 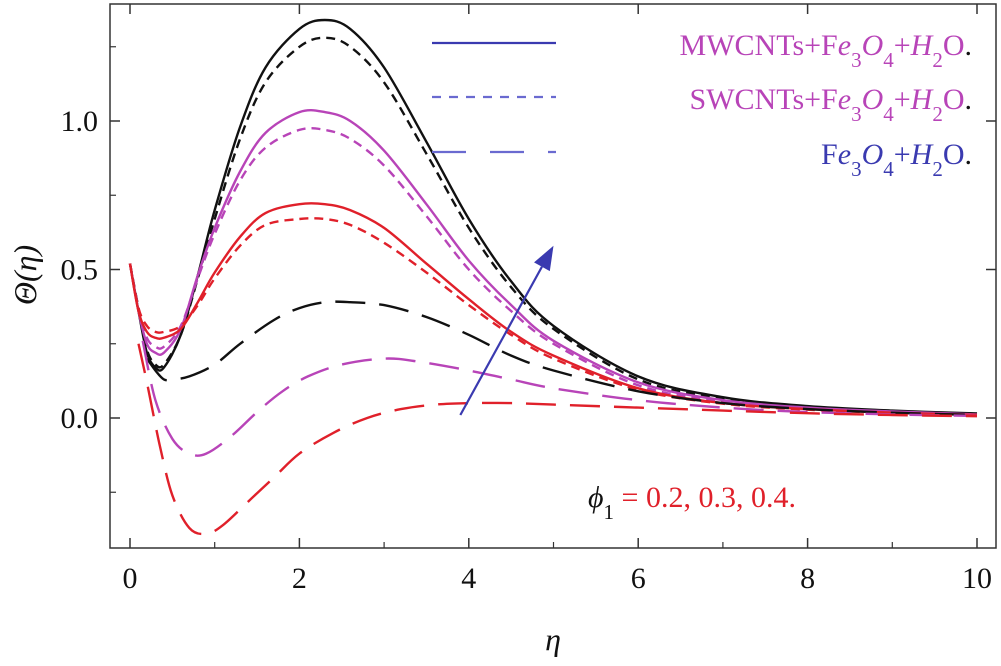 I want to click on series-fe3o4-phi-03-line, so click(x=559, y=398).